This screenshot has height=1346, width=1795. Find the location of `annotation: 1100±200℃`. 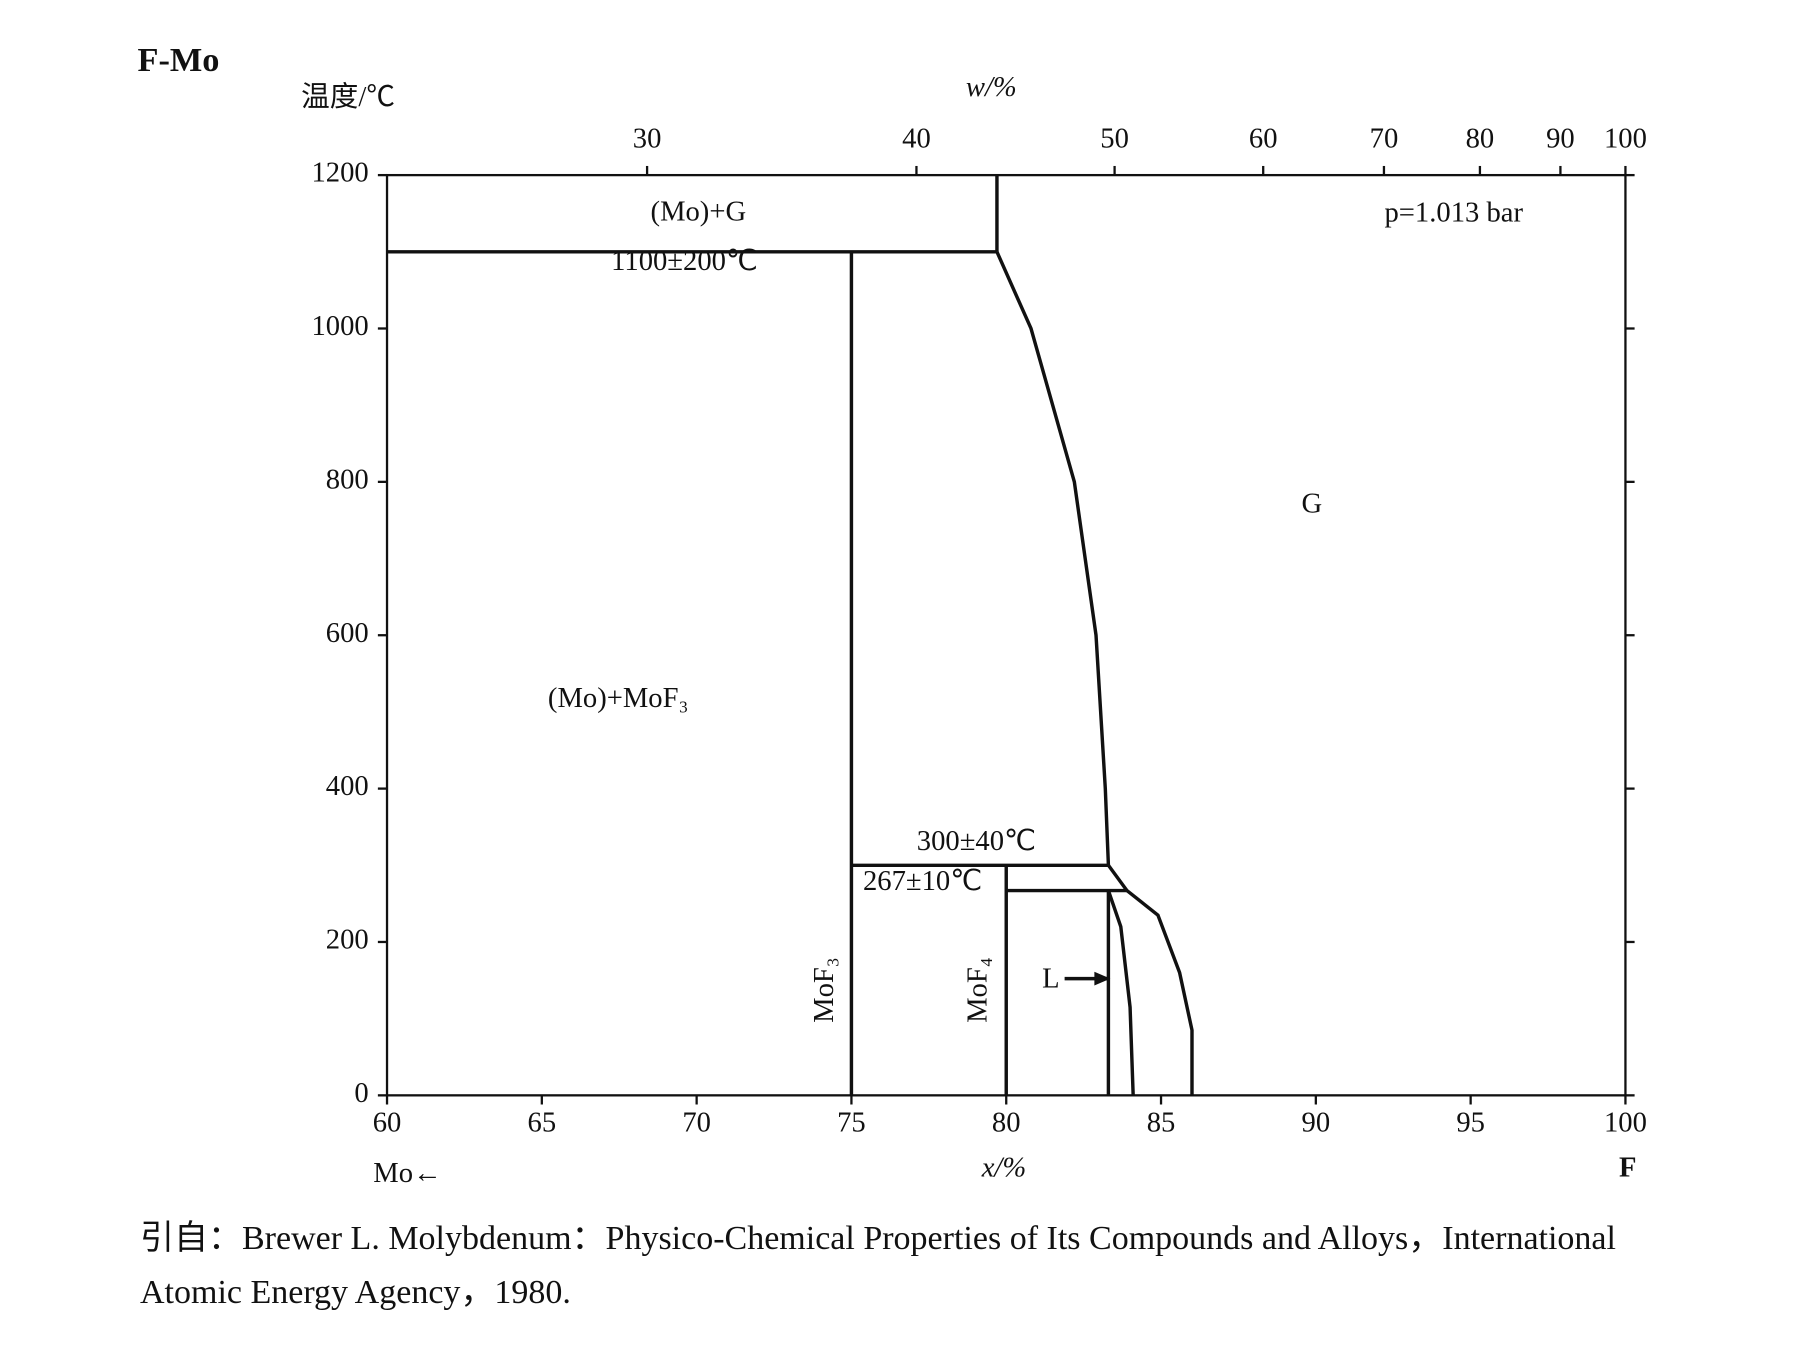

annotation: 1100±200℃ is located at coordinates (684, 261).